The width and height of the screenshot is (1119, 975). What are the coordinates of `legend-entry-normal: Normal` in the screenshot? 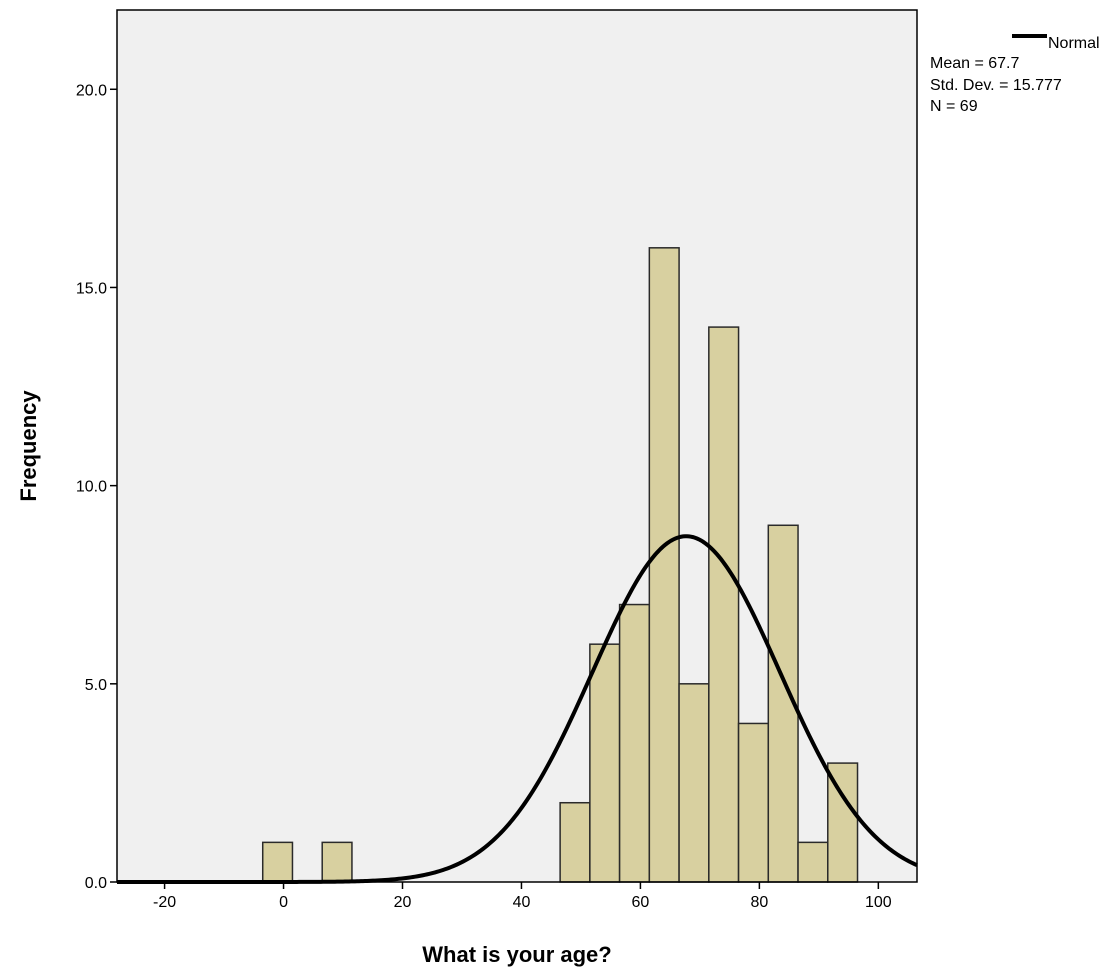 It's located at (1074, 43).